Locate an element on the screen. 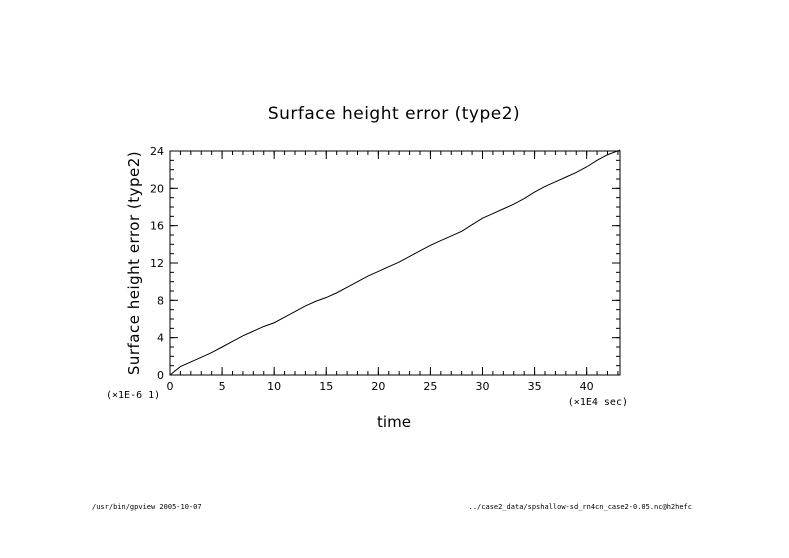 The height and width of the screenshot is (558, 789). x-tick-label: 25 is located at coordinates (430, 386).